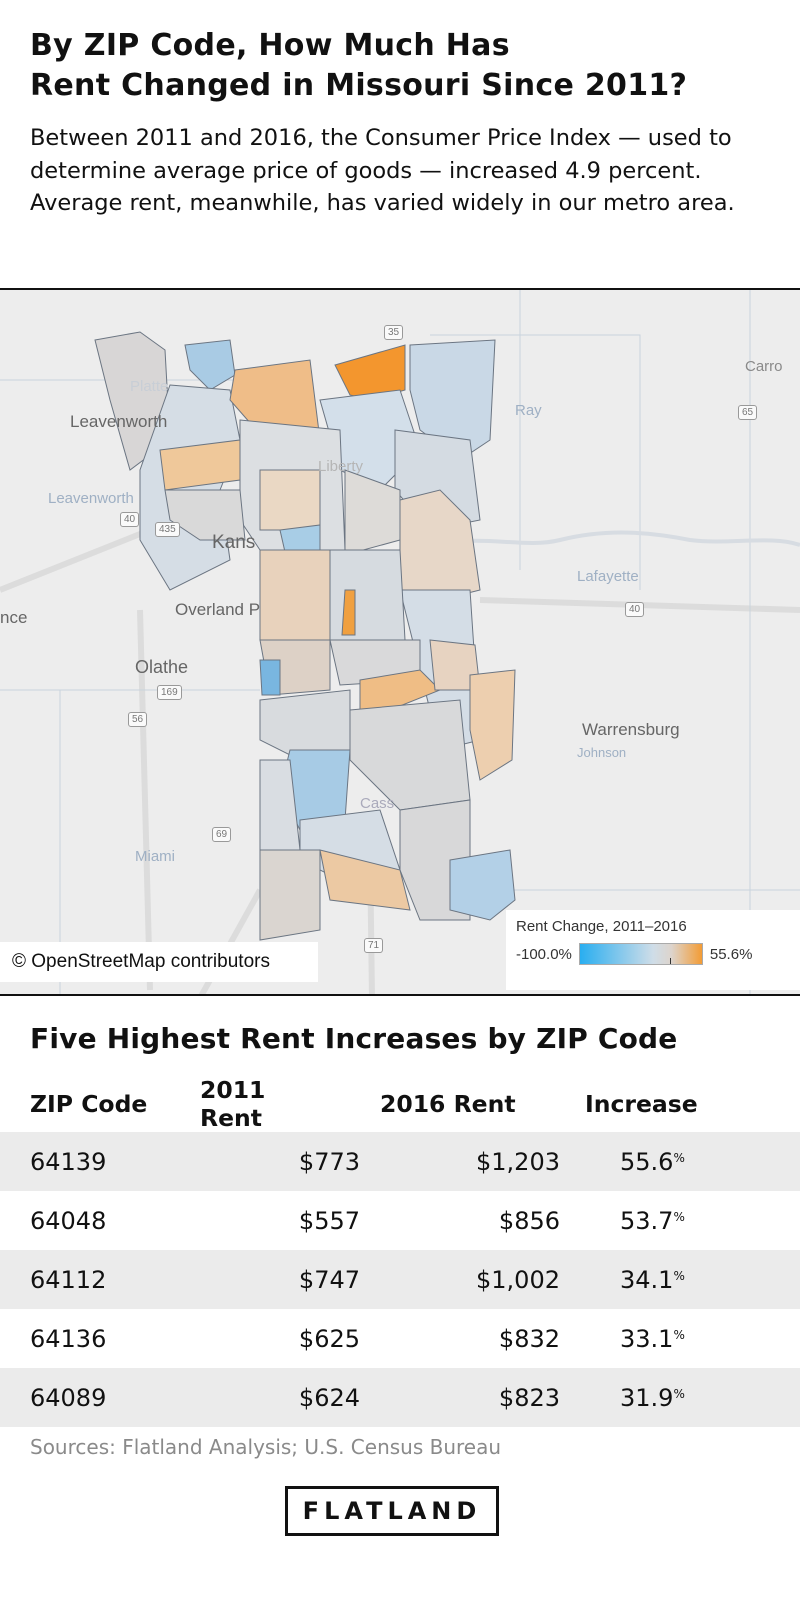 Image resolution: width=800 pixels, height=1599 pixels. What do you see at coordinates (91, 498) in the screenshot?
I see `label-leavenworth-county: Leavenworth` at bounding box center [91, 498].